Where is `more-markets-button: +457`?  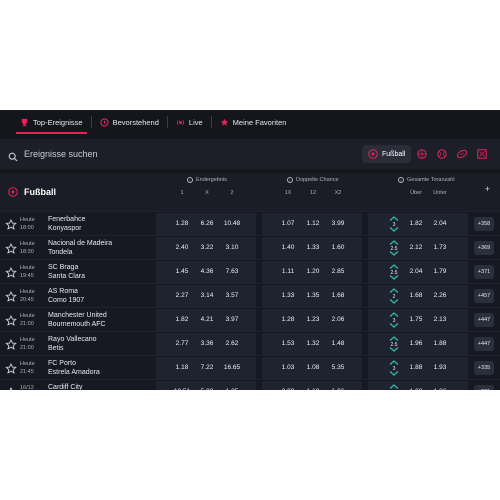
more-markets-button: +457 is located at coordinates (484, 296).